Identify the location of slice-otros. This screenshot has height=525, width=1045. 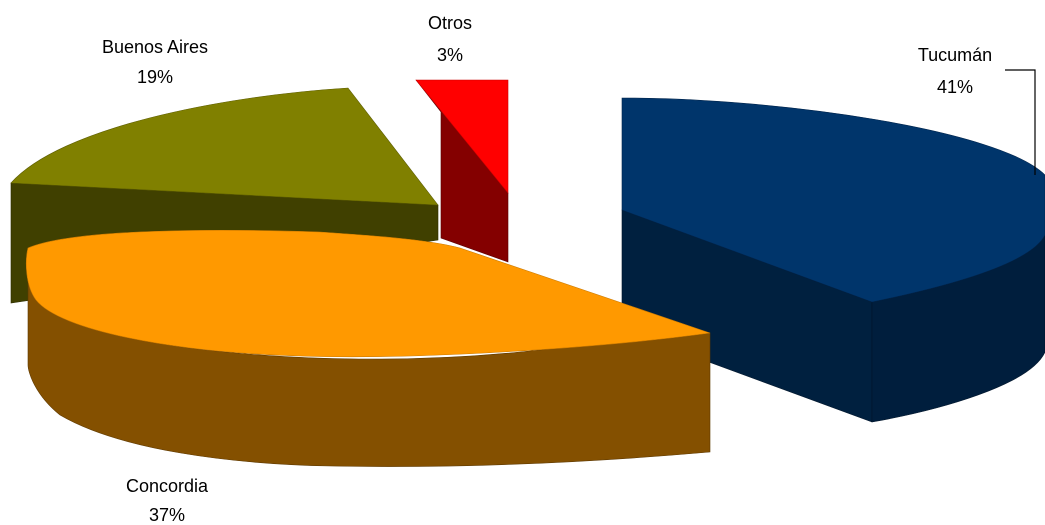
(462, 171).